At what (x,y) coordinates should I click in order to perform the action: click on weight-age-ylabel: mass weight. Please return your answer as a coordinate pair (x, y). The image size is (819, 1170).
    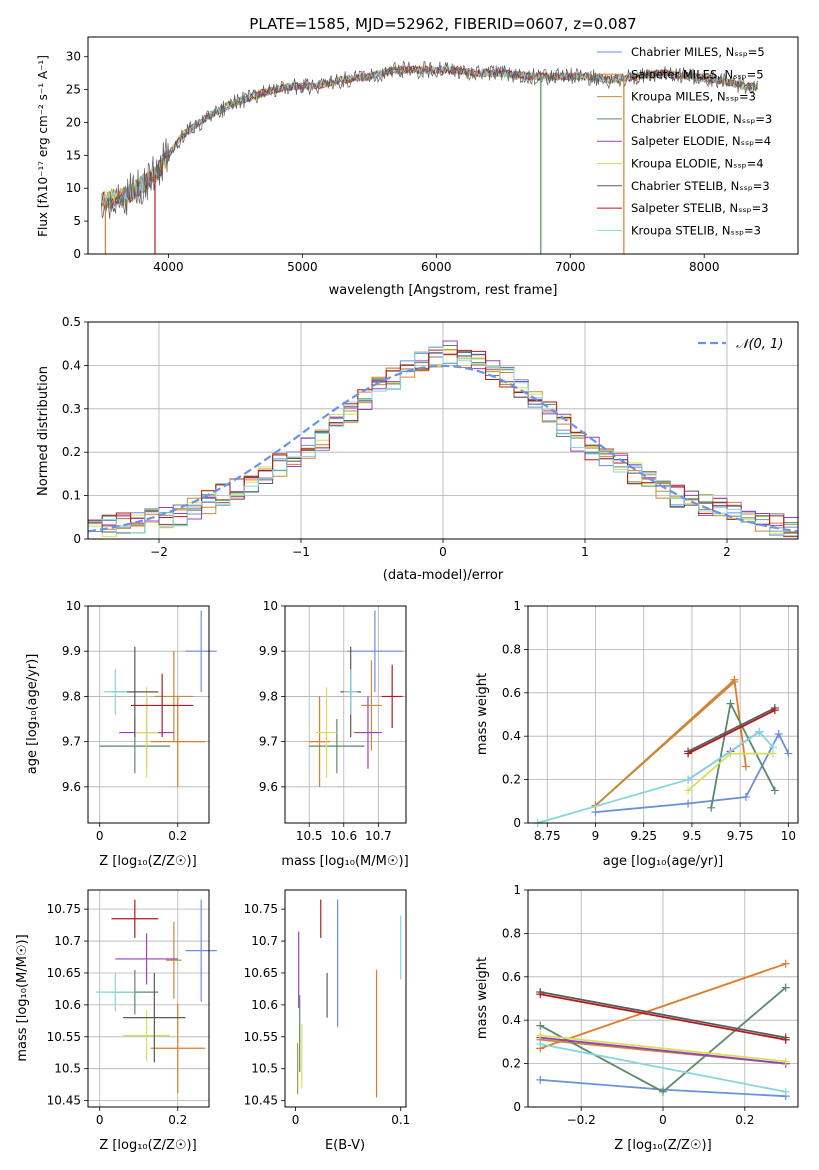
    Looking at the image, I should click on (482, 714).